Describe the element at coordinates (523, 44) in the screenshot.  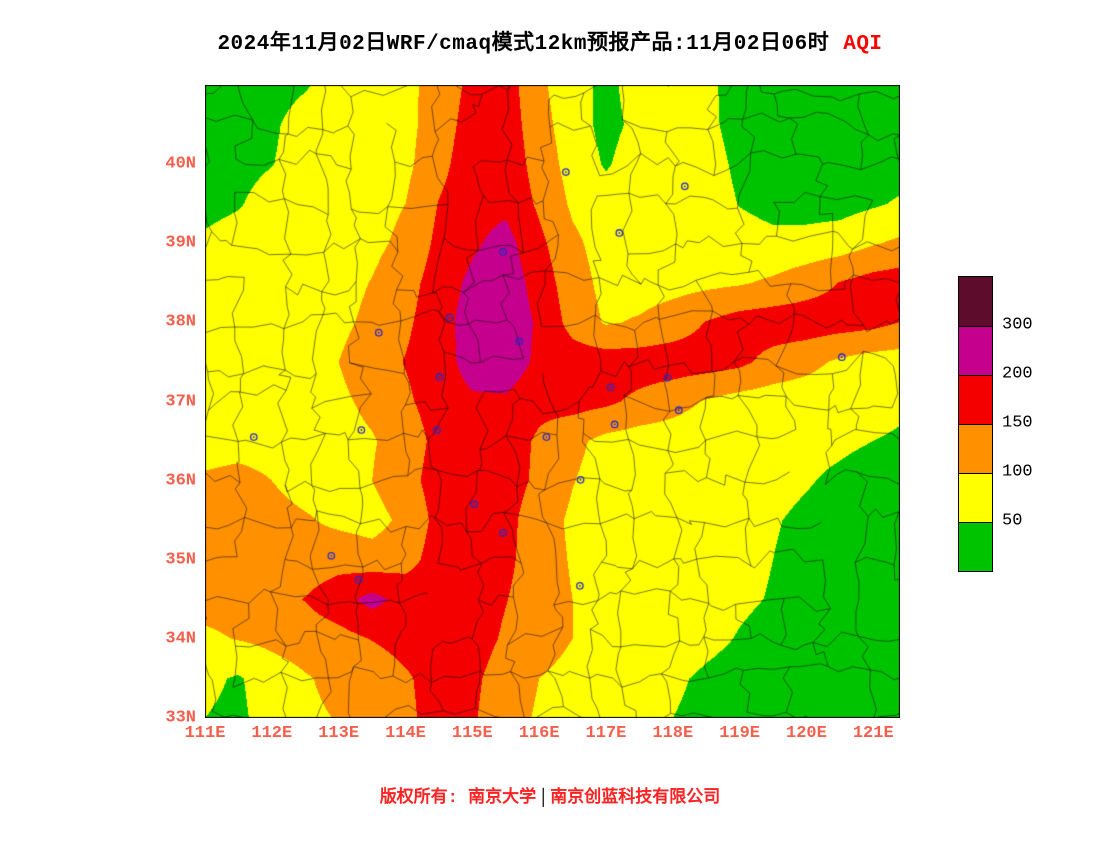
I see `figure-title-main: 2024年11月02日WRF/cmaq模式12km预报产品:11月02日06时` at that location.